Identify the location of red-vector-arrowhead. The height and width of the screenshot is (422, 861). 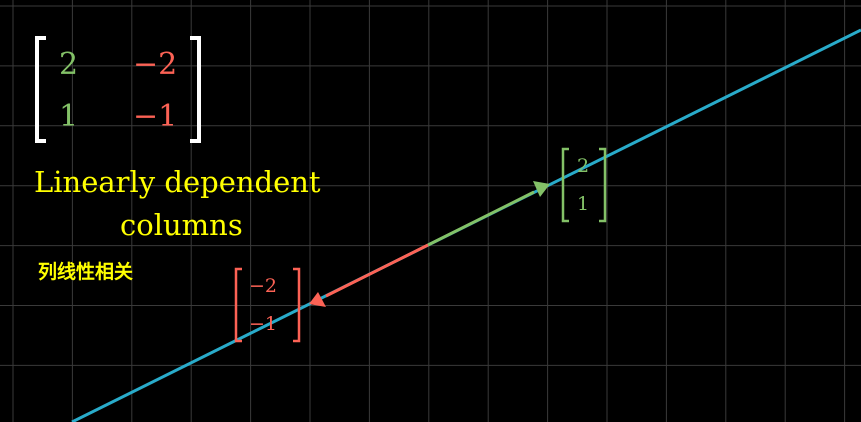
(317, 299).